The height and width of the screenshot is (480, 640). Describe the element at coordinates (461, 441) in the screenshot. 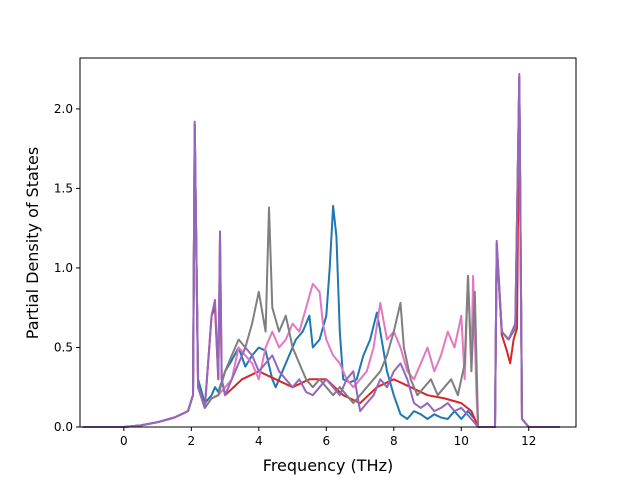

I see `x-tick-label: 10` at that location.